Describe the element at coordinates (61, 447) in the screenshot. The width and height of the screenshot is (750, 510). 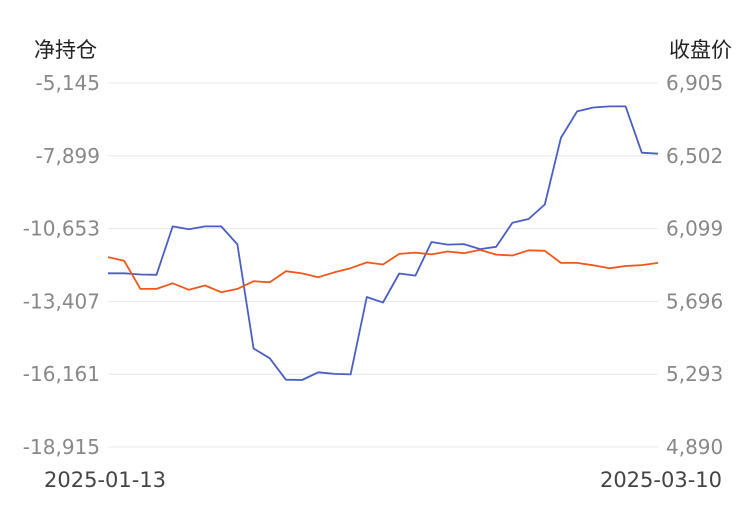
I see `left-tick-label: -18,915` at that location.